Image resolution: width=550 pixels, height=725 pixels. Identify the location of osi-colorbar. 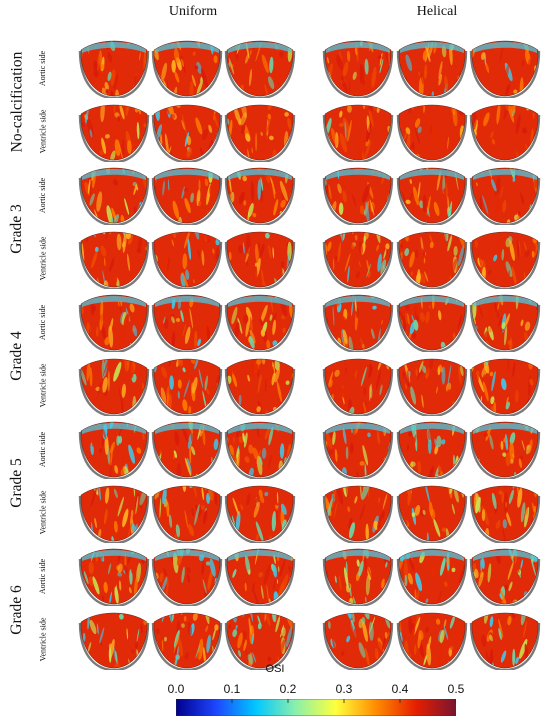
(316, 707).